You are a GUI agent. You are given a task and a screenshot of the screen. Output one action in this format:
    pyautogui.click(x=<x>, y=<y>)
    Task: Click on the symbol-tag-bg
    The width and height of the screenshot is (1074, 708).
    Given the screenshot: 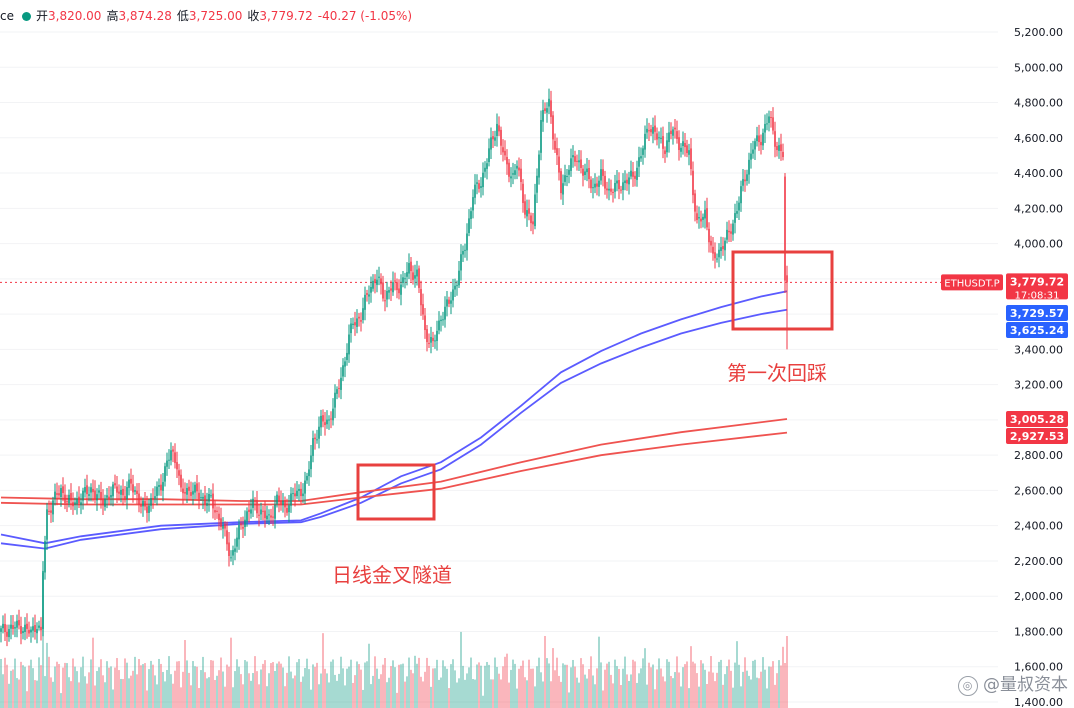 What is the action you would take?
    pyautogui.click(x=972, y=282)
    